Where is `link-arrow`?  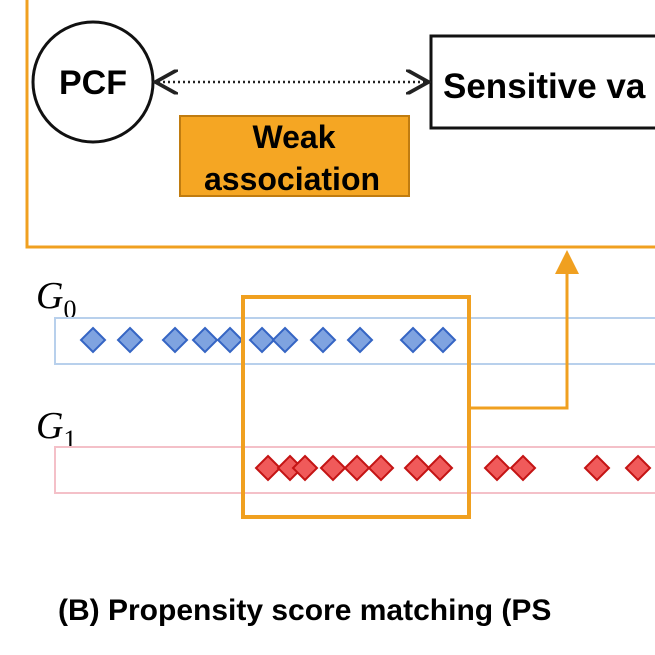
link-arrow is located at coordinates (519, 340).